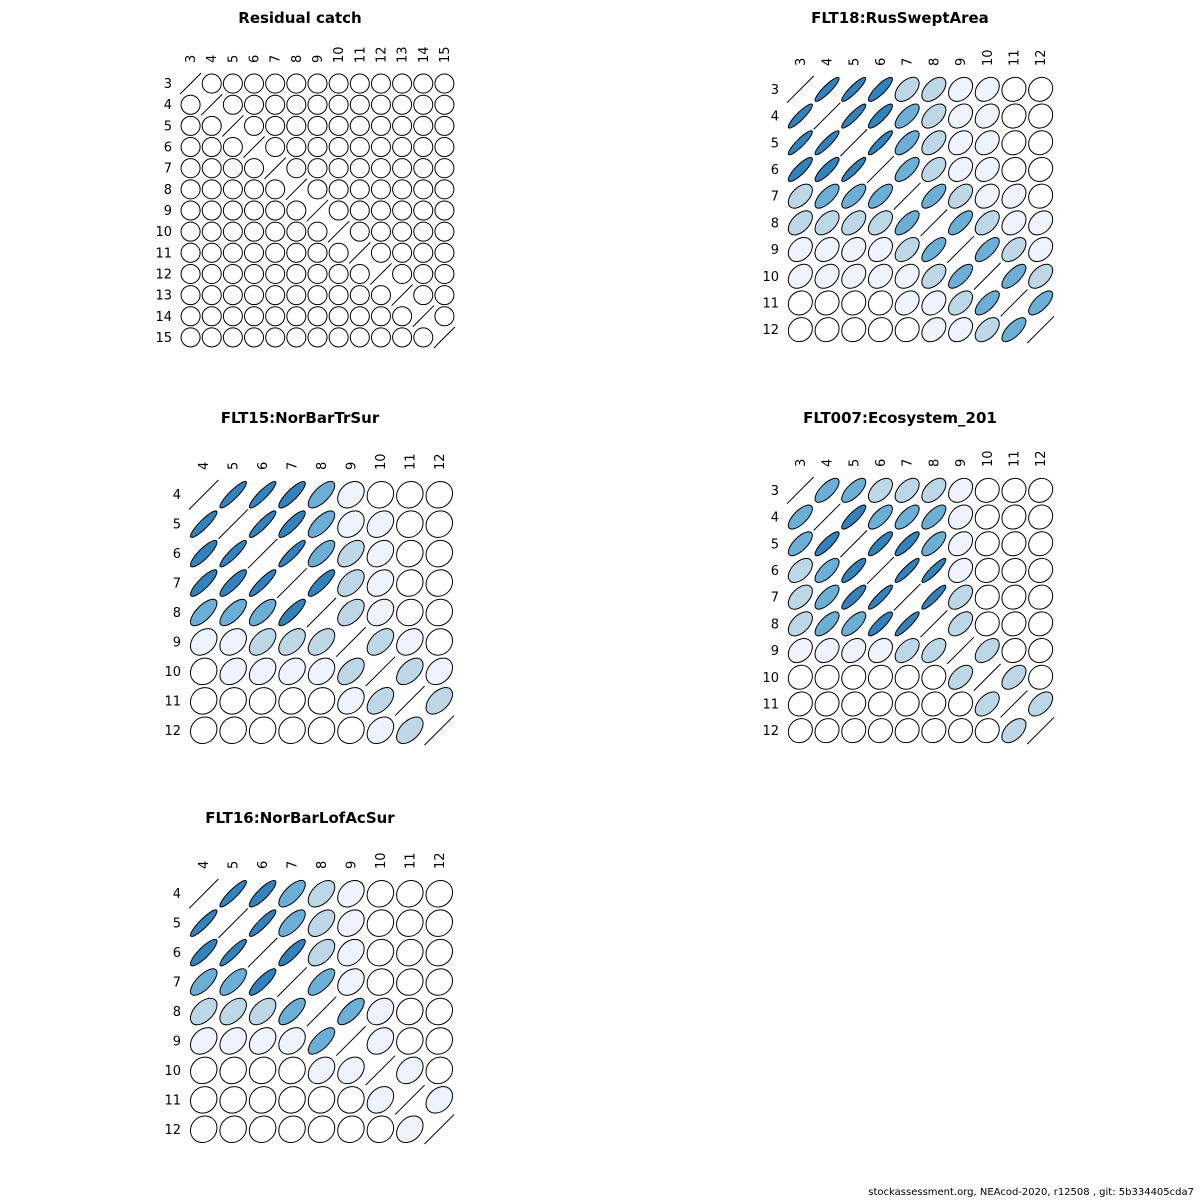  What do you see at coordinates (172, 1071) in the screenshot?
I see `row-label: 10` at bounding box center [172, 1071].